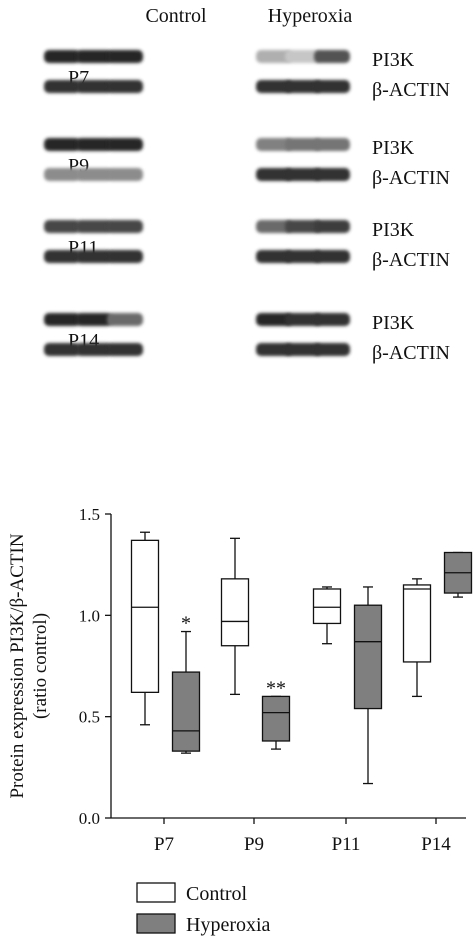 Image resolution: width=474 pixels, height=943 pixels. I want to click on box-control-p9, so click(235, 616).